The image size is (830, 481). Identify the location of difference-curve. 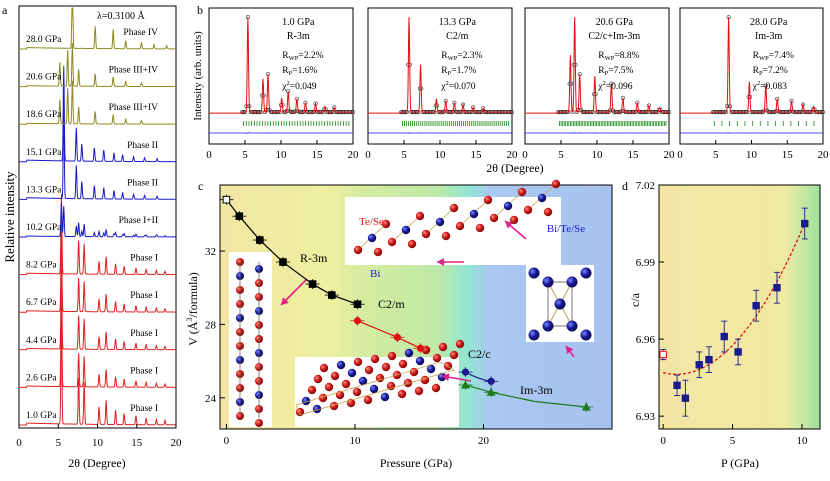
(597, 133).